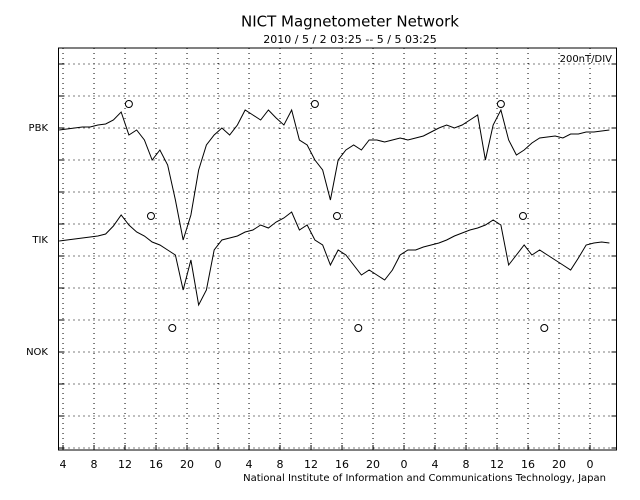  Describe the element at coordinates (37, 352) in the screenshot. I see `y-tick-label: NOK` at that location.